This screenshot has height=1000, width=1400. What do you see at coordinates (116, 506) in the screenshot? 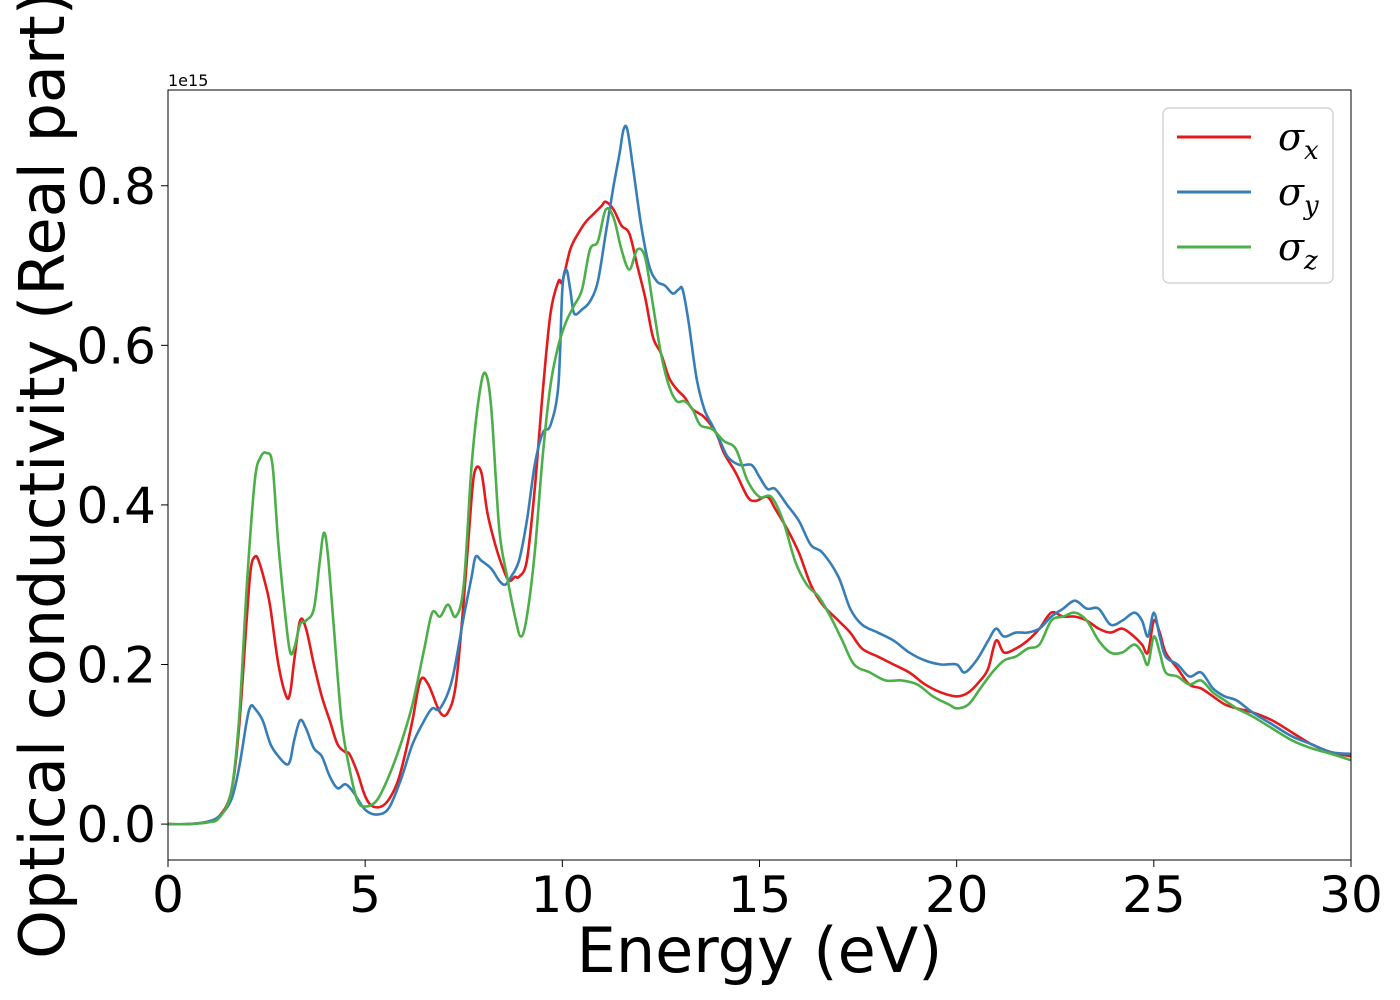
I see `y-tick-label: 0.4` at bounding box center [116, 506].